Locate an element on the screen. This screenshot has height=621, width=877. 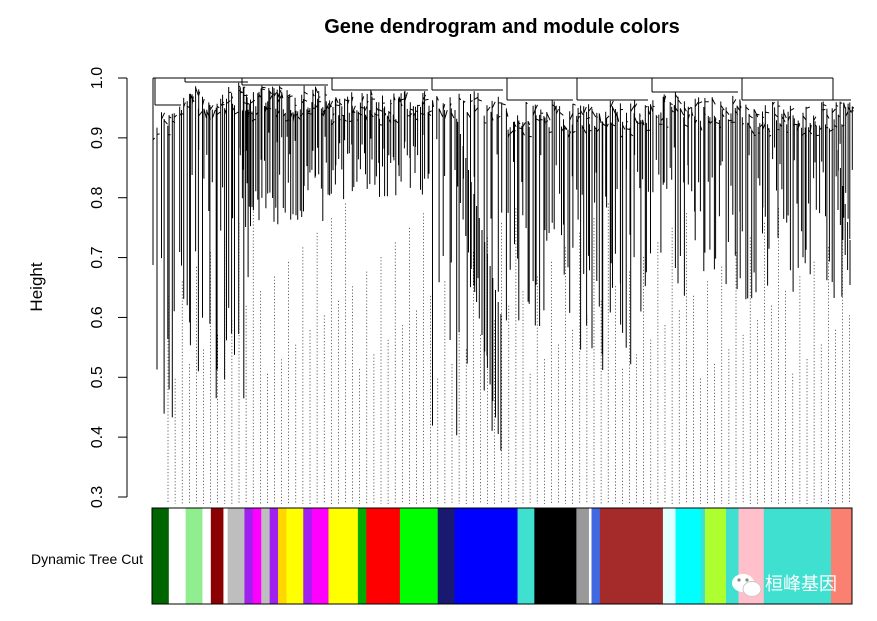
y-axis-label: Height is located at coordinates (36, 286).